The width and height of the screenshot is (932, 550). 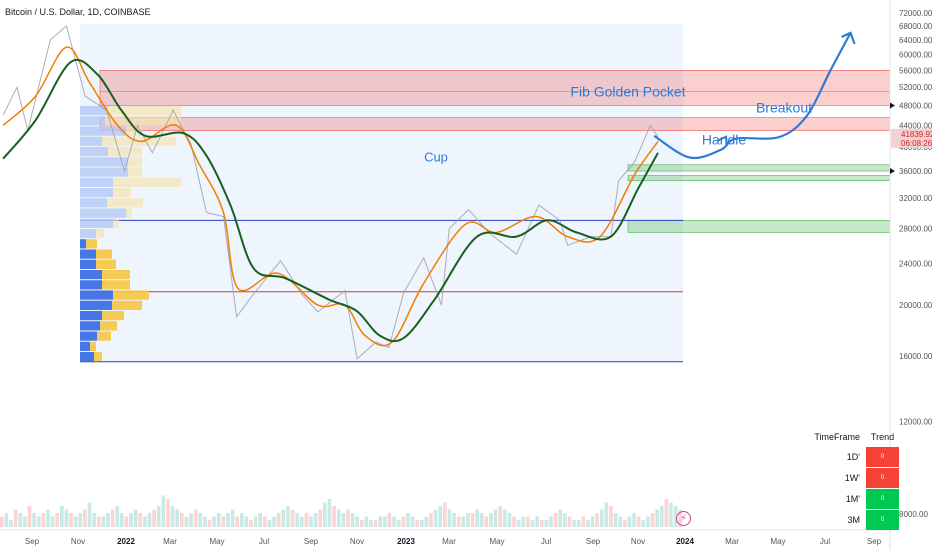 I want to click on last-price-label: 41839.92, so click(x=916, y=134).